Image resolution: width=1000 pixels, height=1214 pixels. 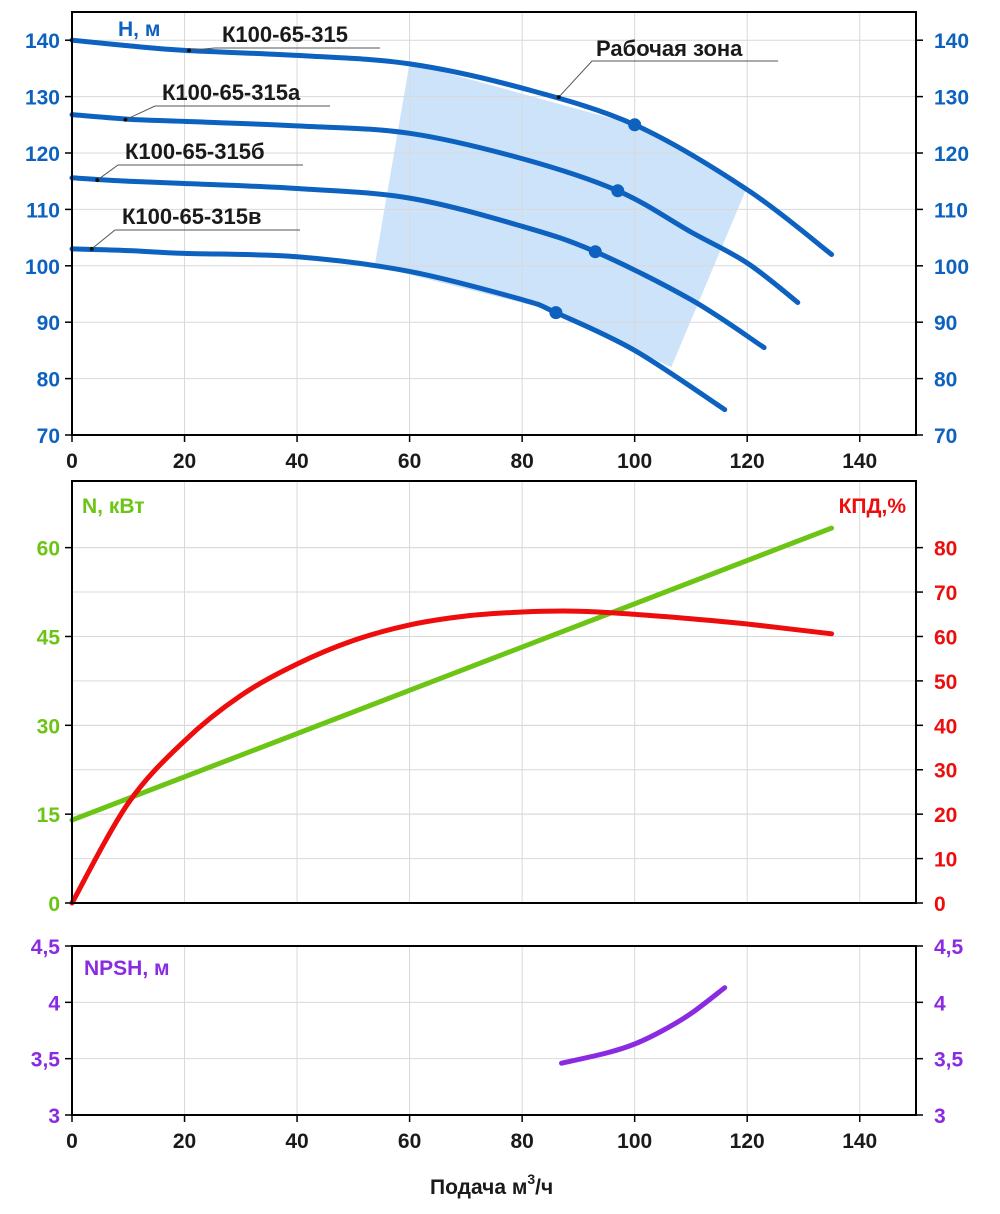 What do you see at coordinates (668, 79) in the screenshot?
I see `work-zone-leader-line` at bounding box center [668, 79].